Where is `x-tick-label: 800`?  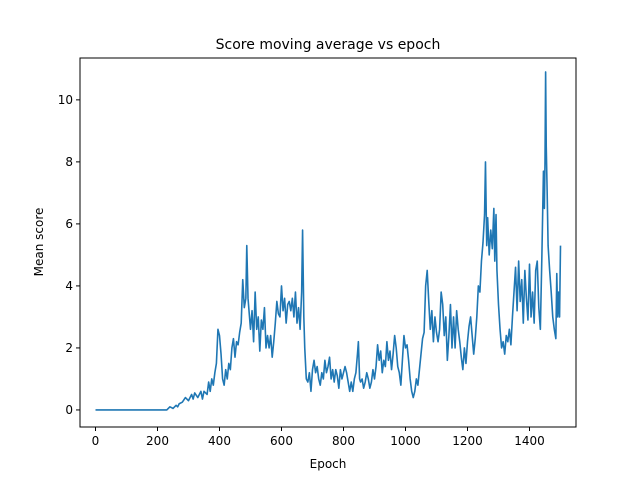 x-tick-label: 800 is located at coordinates (343, 441).